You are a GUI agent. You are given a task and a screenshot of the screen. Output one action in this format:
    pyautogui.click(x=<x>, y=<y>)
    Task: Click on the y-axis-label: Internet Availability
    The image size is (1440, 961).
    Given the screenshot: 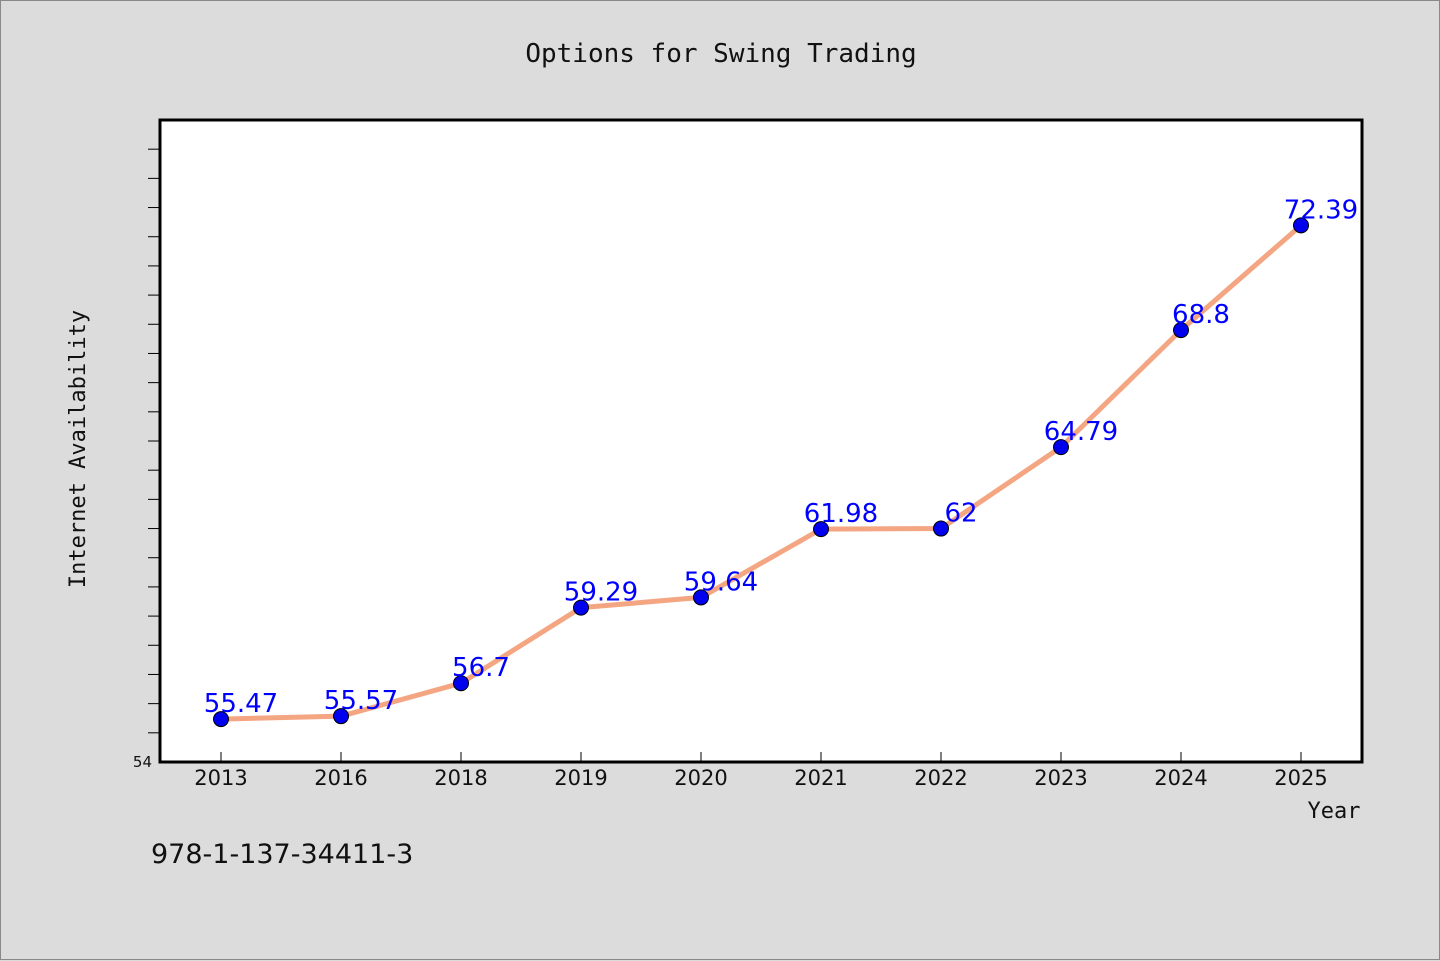 What is the action you would take?
    pyautogui.click(x=78, y=449)
    